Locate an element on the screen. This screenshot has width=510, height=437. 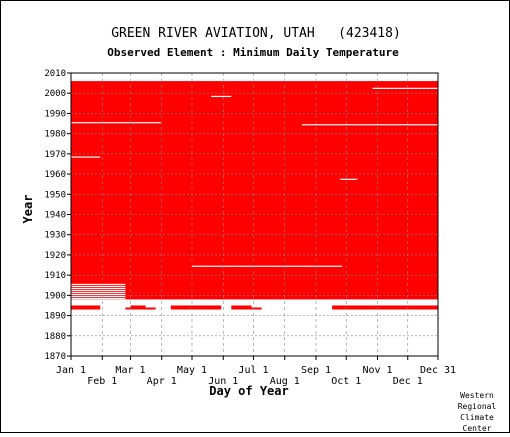
x-tick-label: Aug 1 is located at coordinates (285, 381).